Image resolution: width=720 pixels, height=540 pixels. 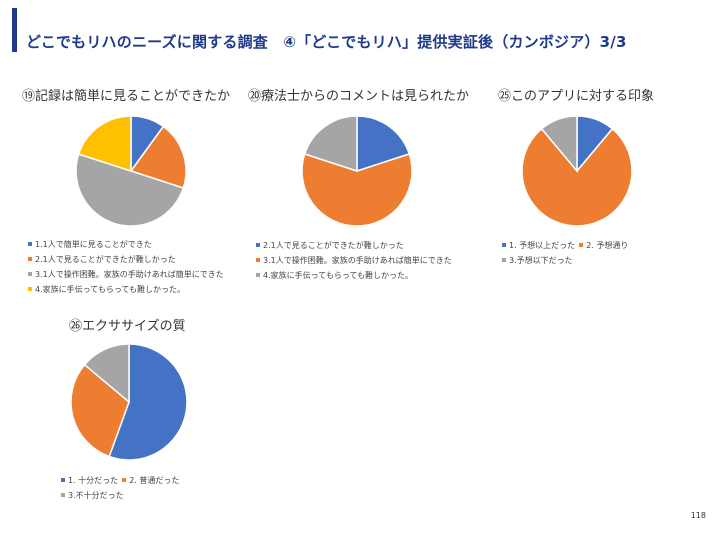 I want to click on legend-item: 2. 普通だった, so click(x=150, y=480).